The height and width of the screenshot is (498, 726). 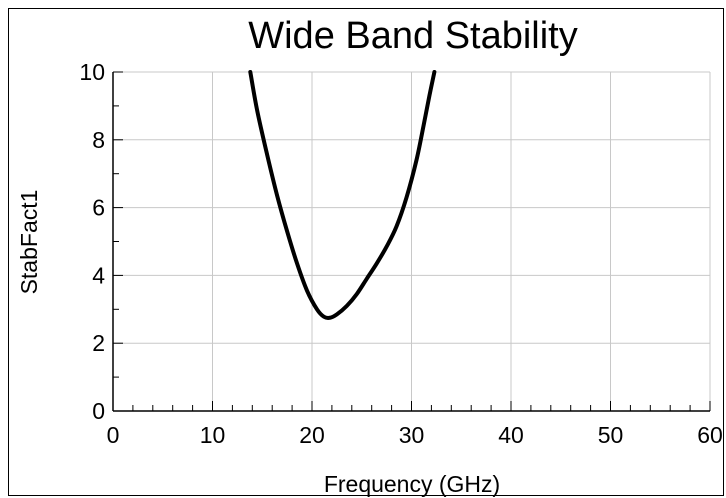 I want to click on y-tick-label: 8, so click(x=98, y=140).